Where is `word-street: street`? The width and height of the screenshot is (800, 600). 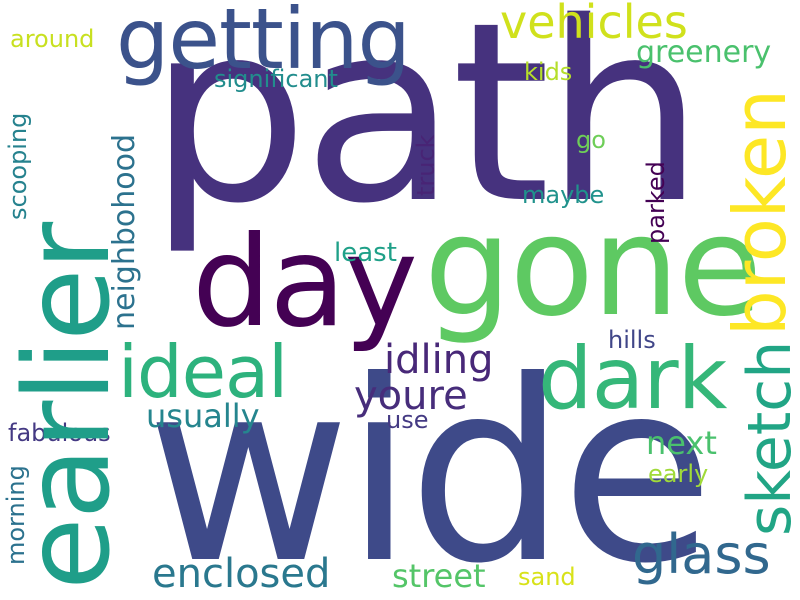
word-street: street is located at coordinates (439, 576).